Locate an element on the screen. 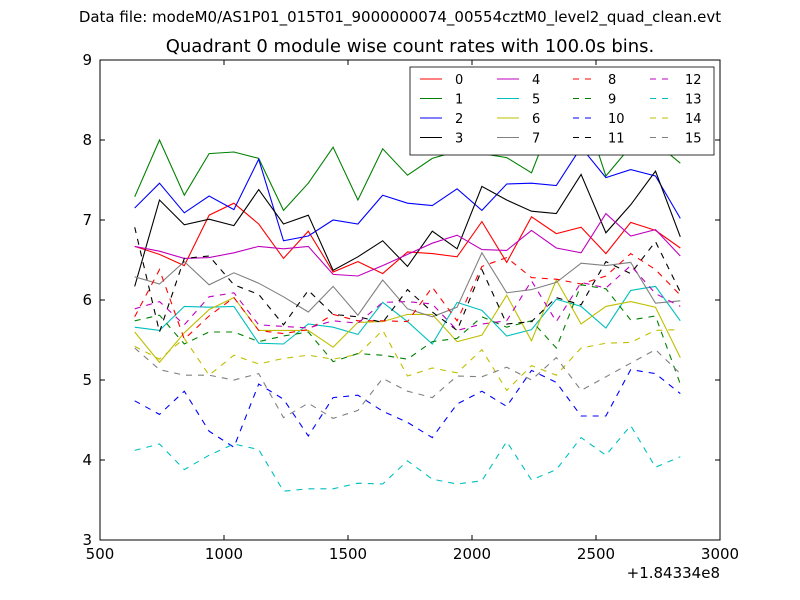 The height and width of the screenshot is (600, 800). y-tick-label: 9 is located at coordinates (87, 60).